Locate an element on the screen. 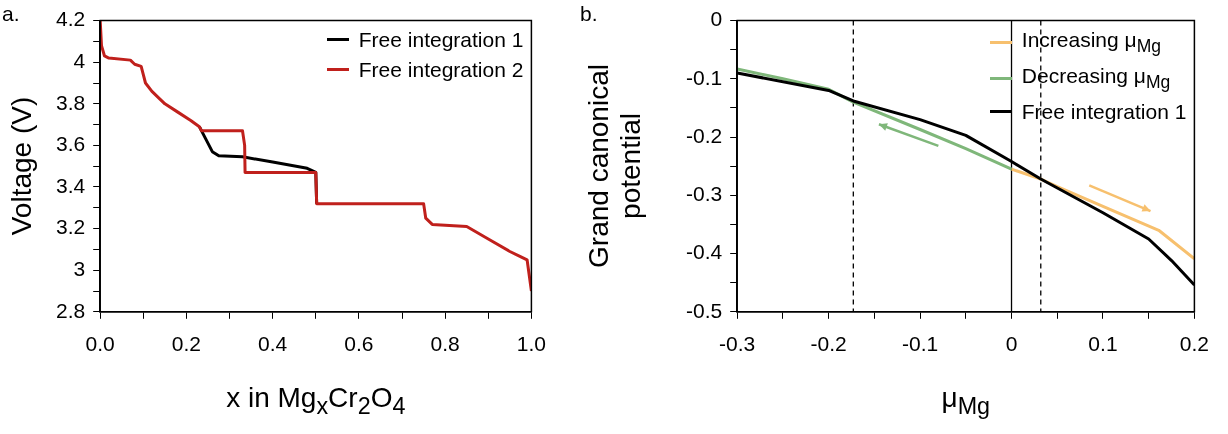 This screenshot has width=1228, height=434. x-tick-label: 0.1 is located at coordinates (1103, 344).